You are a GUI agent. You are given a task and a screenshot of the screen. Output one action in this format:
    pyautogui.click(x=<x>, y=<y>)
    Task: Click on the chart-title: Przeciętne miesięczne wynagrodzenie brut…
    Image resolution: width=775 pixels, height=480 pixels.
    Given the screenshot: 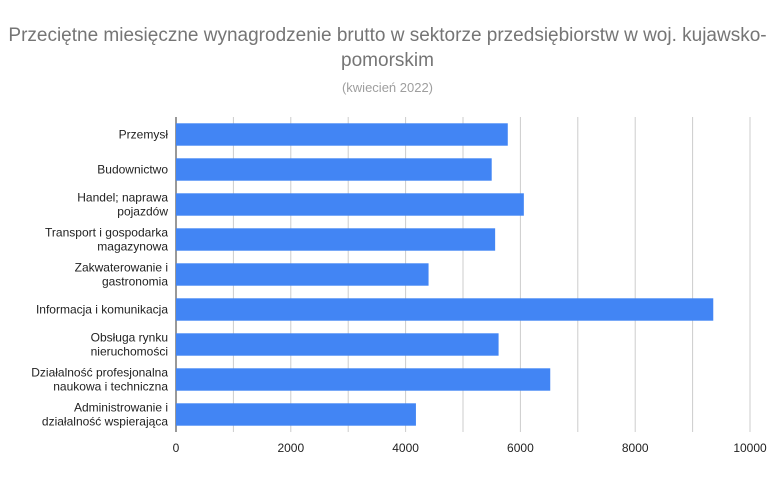 What is the action you would take?
    pyautogui.click(x=387, y=48)
    